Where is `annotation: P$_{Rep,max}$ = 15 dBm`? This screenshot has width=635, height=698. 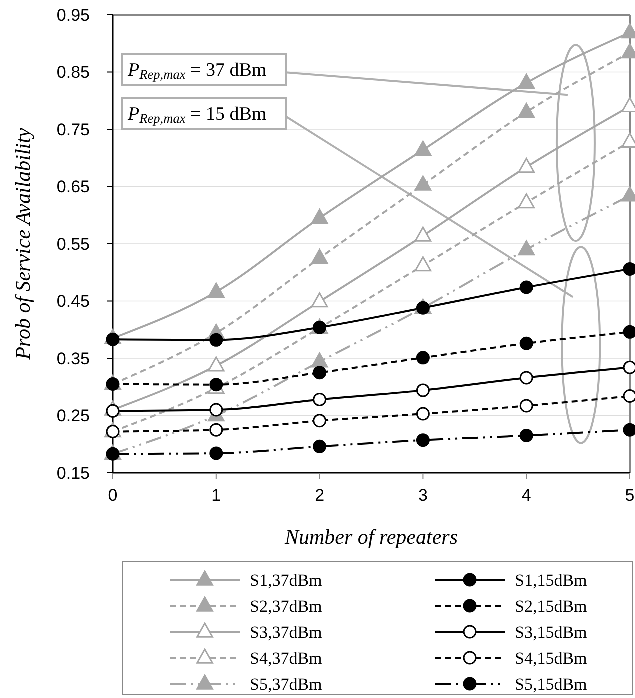
annotation: P$_{Rep,max}$ = 15 dBm is located at coordinates (197, 115).